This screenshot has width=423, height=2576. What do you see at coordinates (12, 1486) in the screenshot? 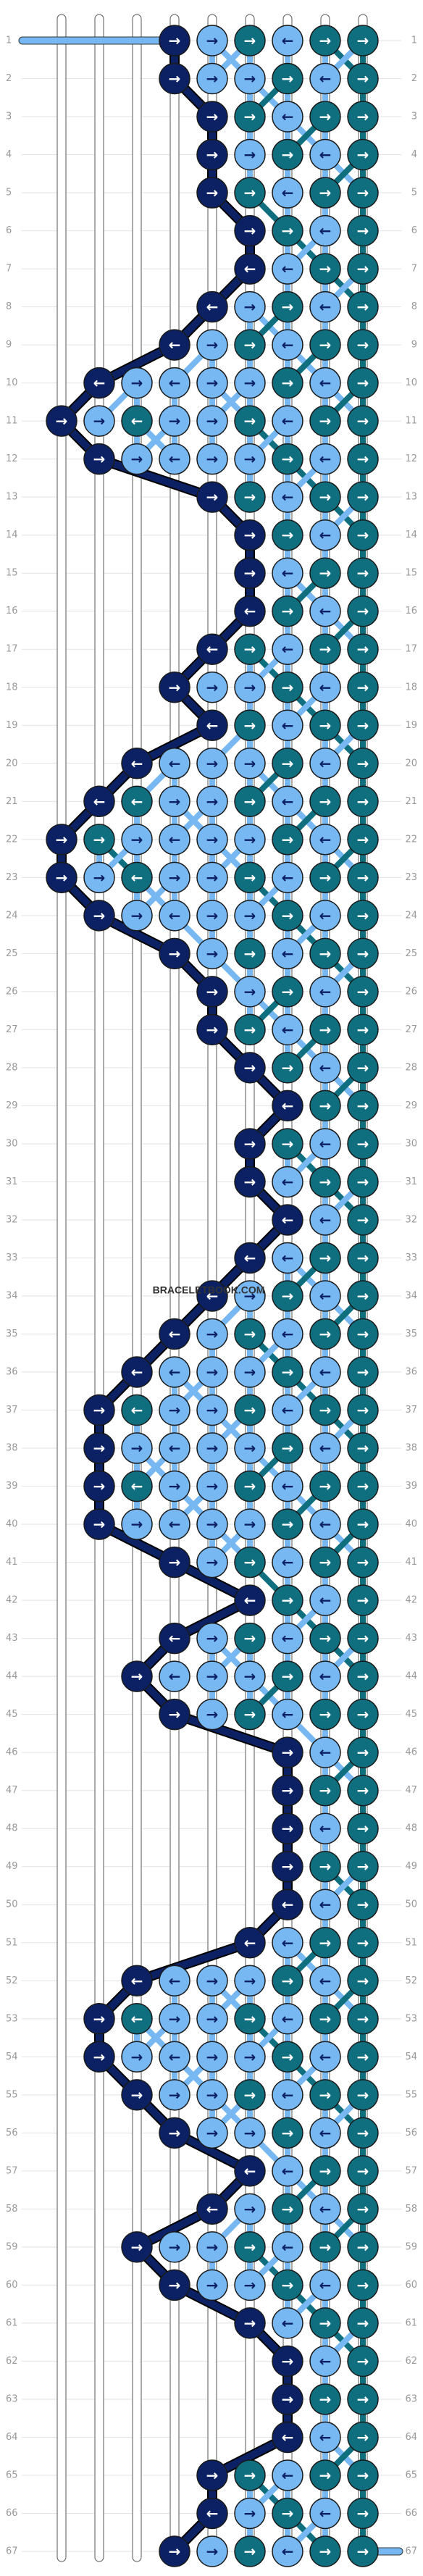
I see `row-label-left: 39` at bounding box center [12, 1486].